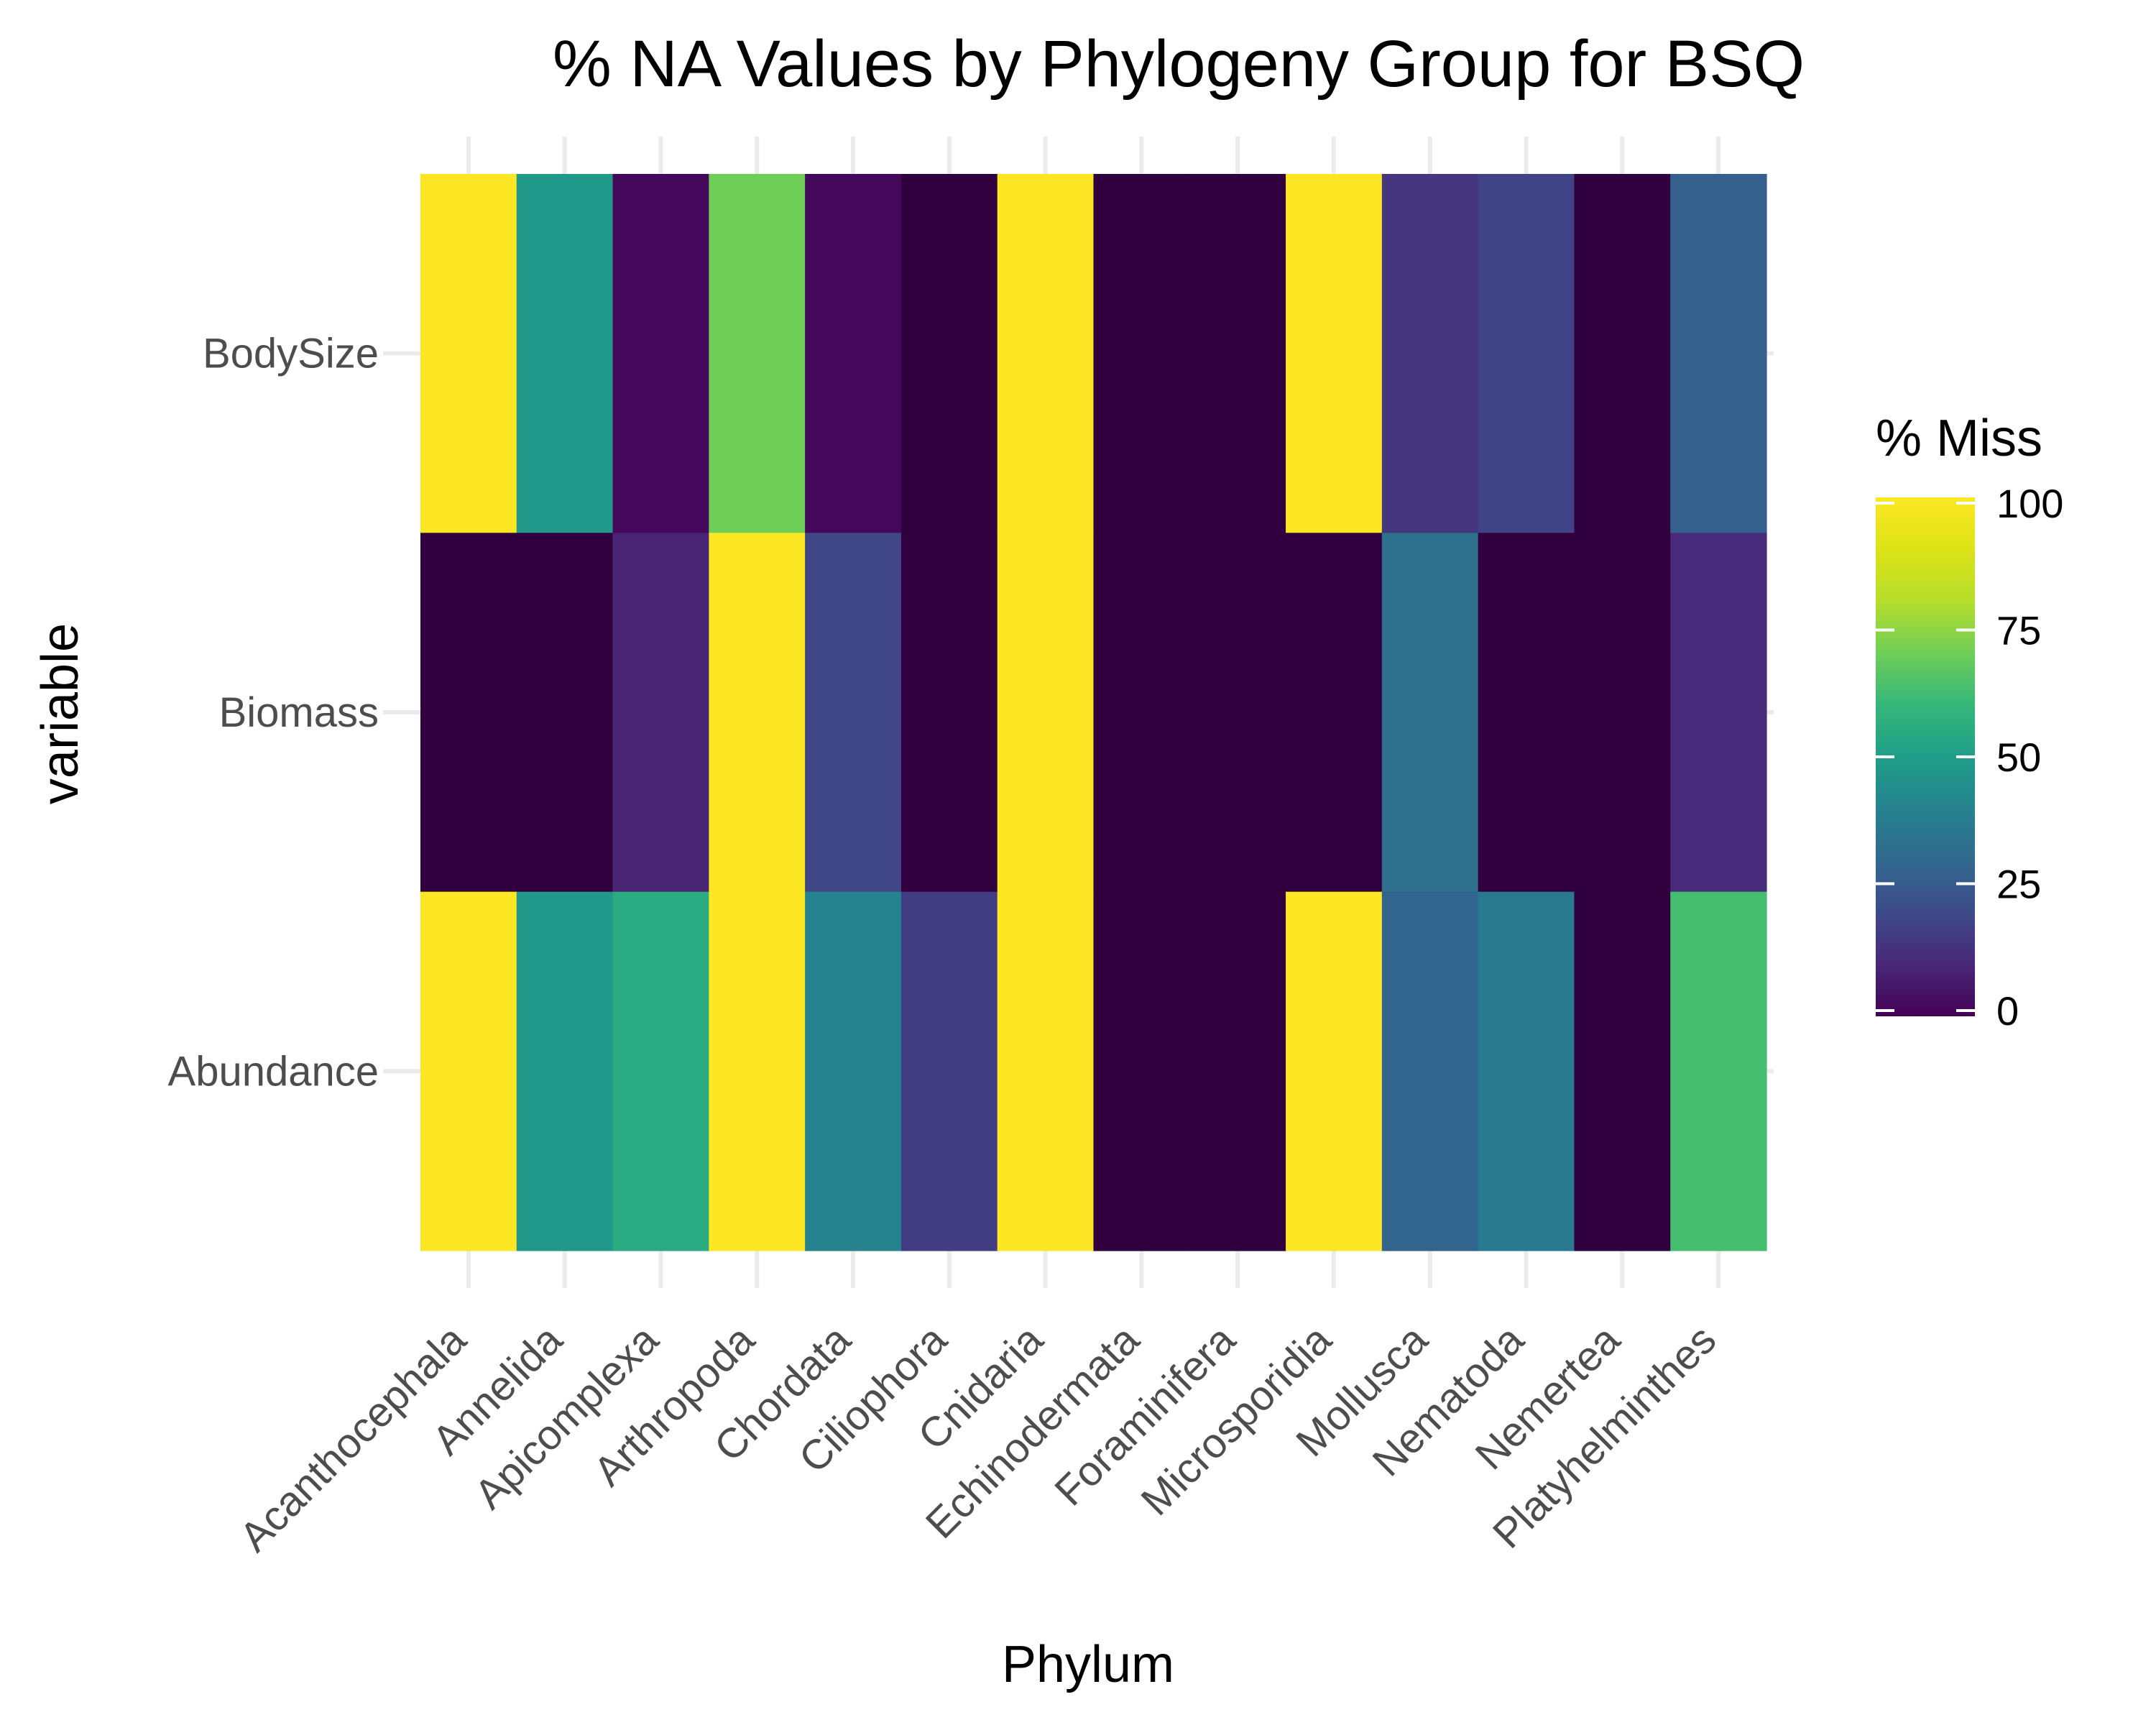 Image resolution: width=2156 pixels, height=1725 pixels. Describe the element at coordinates (291, 354) in the screenshot. I see `y-tick-label: BodySize` at that location.